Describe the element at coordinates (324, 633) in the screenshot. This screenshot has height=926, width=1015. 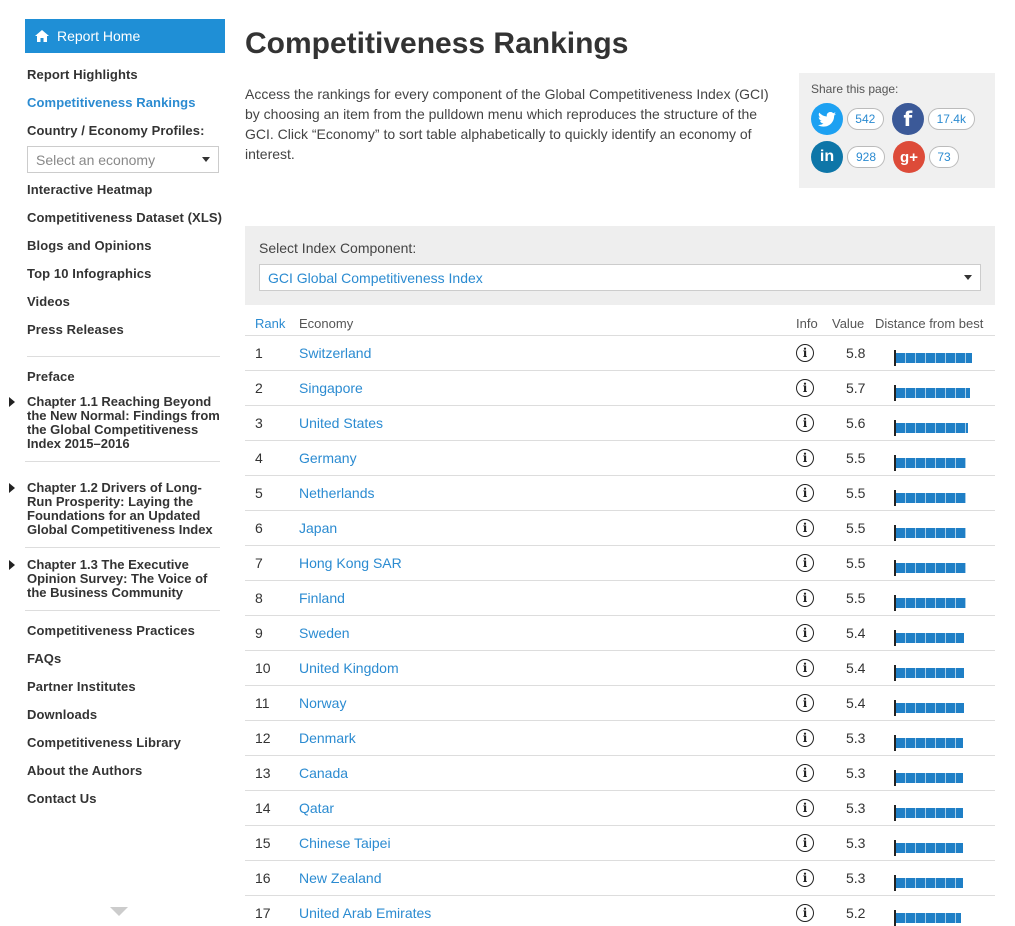
I see `economy-link: Sweden` at that location.